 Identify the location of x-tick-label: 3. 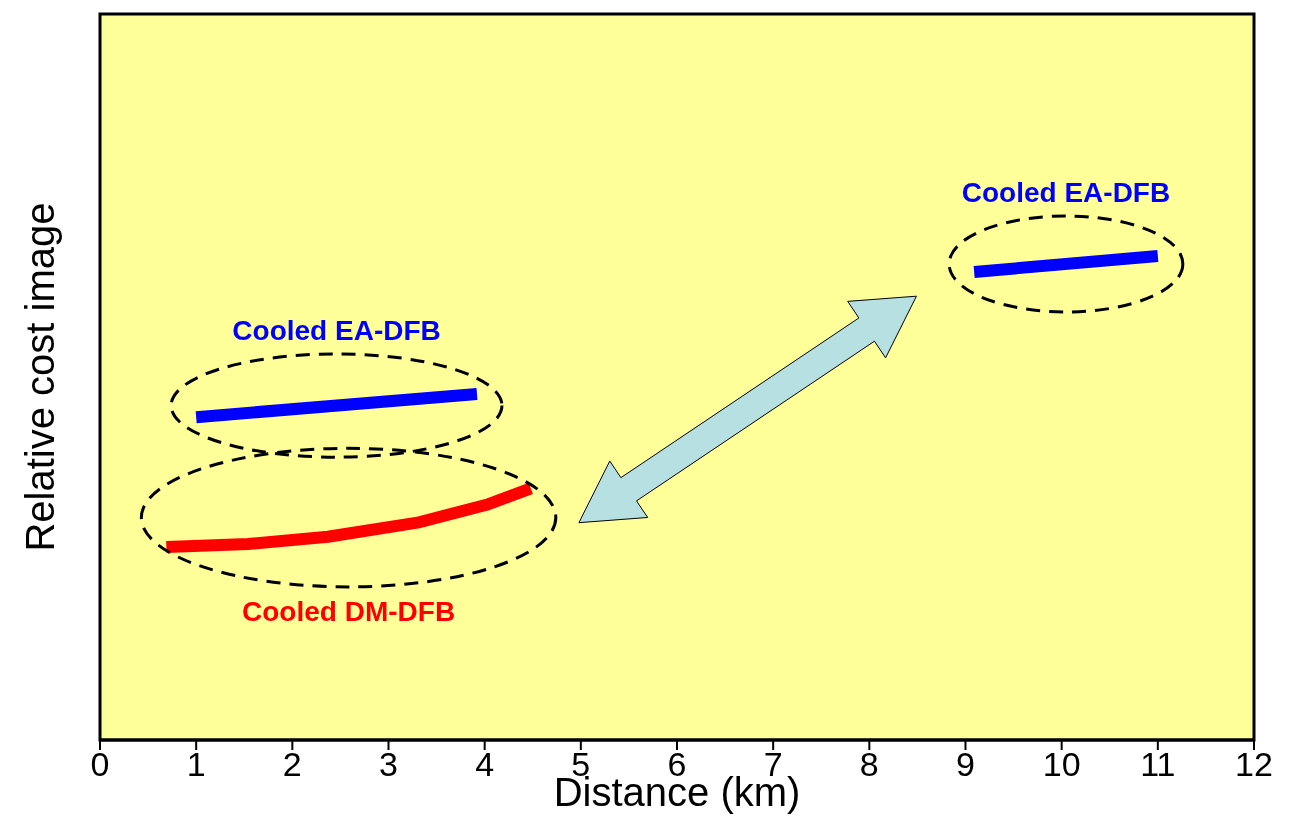
(388, 764).